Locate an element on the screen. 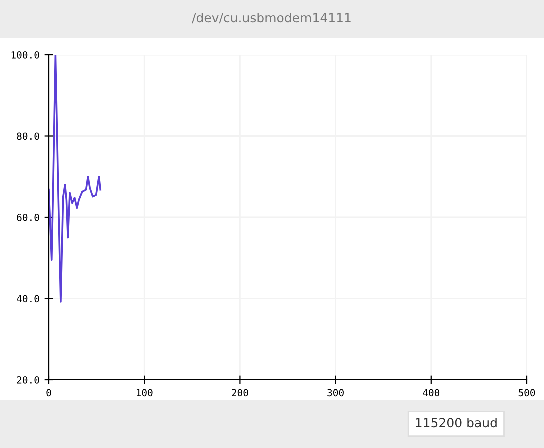 The image size is (544, 448). x-tick-label: 0 is located at coordinates (49, 393).